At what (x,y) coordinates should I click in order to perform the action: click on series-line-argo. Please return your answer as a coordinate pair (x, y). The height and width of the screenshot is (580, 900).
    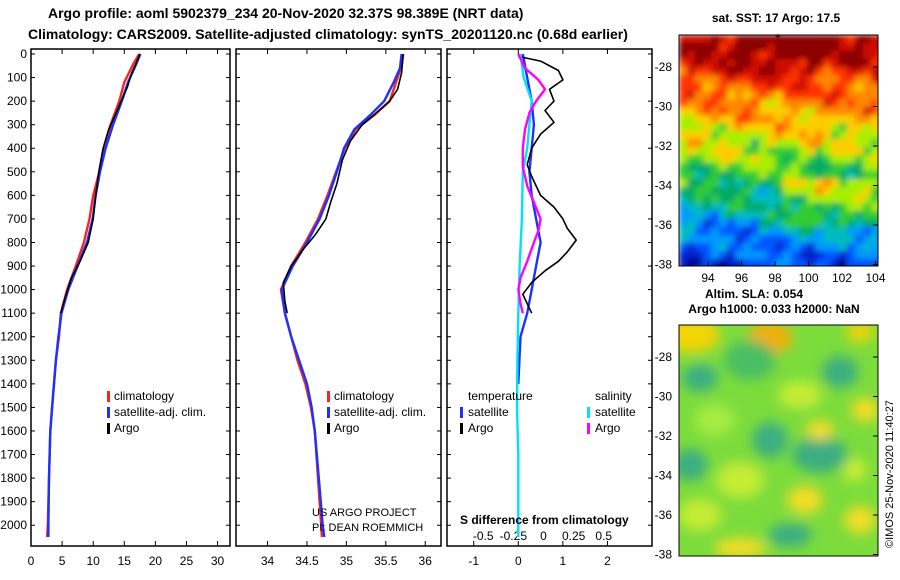
    Looking at the image, I should click on (100, 183).